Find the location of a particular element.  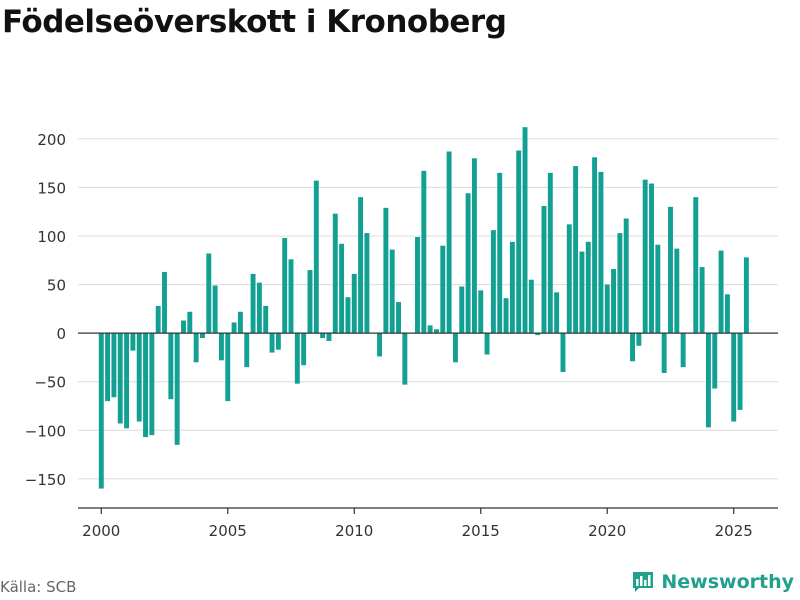

y-tick-label: −150 is located at coordinates (45, 480).